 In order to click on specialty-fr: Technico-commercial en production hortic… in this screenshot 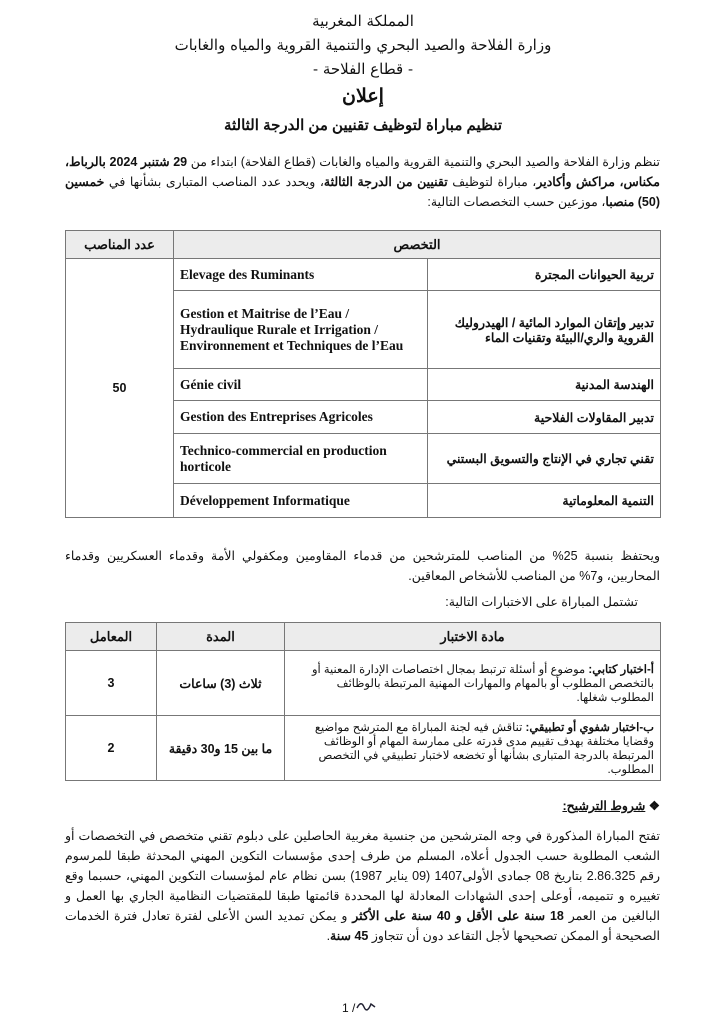, I will do `click(300, 458)`.